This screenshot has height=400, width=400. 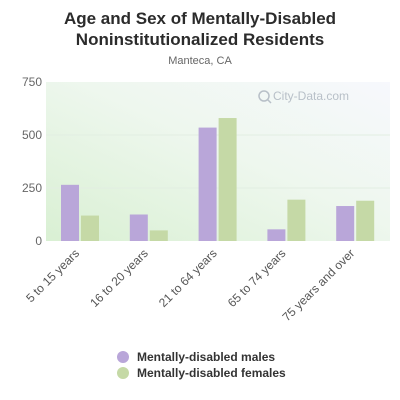 I want to click on y-tick-label: 0, so click(x=38, y=241).